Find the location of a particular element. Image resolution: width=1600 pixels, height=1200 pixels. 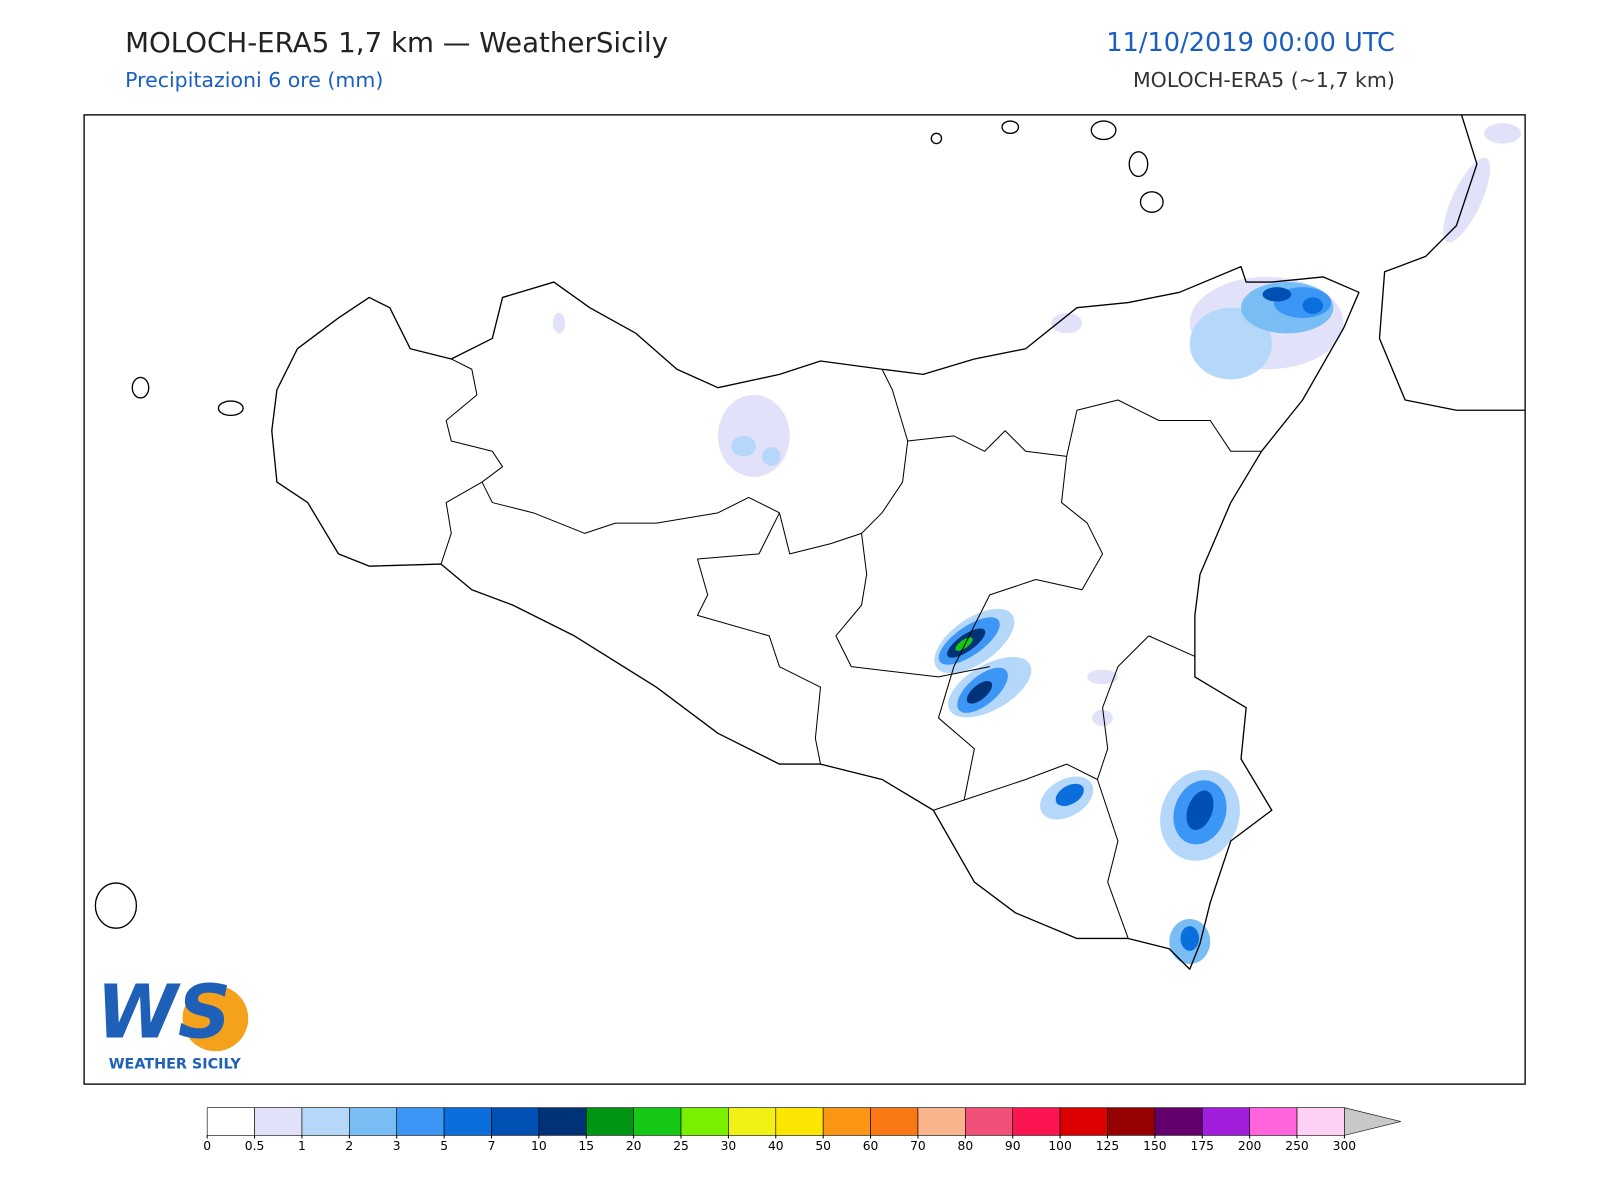

colorbar-tick-label: 1 is located at coordinates (302, 1146).